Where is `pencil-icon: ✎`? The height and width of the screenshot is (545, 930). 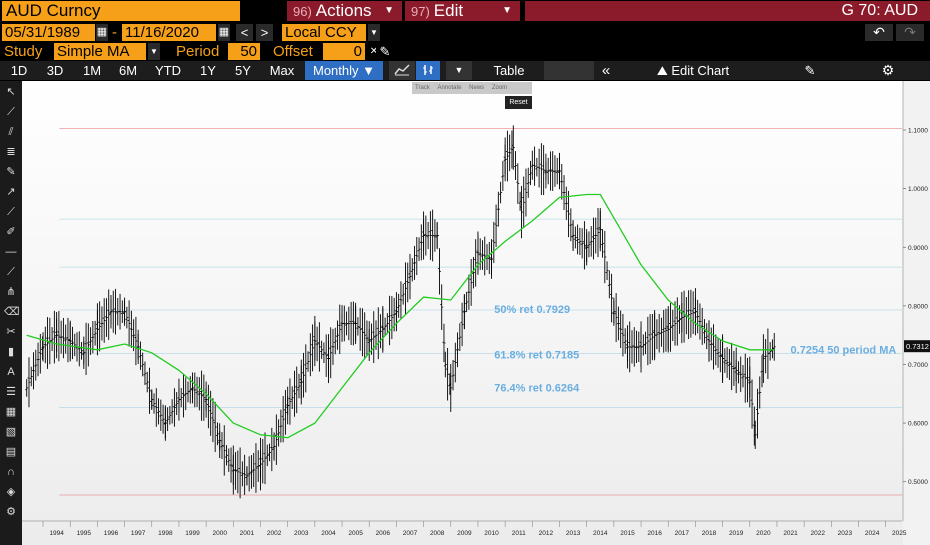 pencil-icon: ✎ is located at coordinates (385, 51).